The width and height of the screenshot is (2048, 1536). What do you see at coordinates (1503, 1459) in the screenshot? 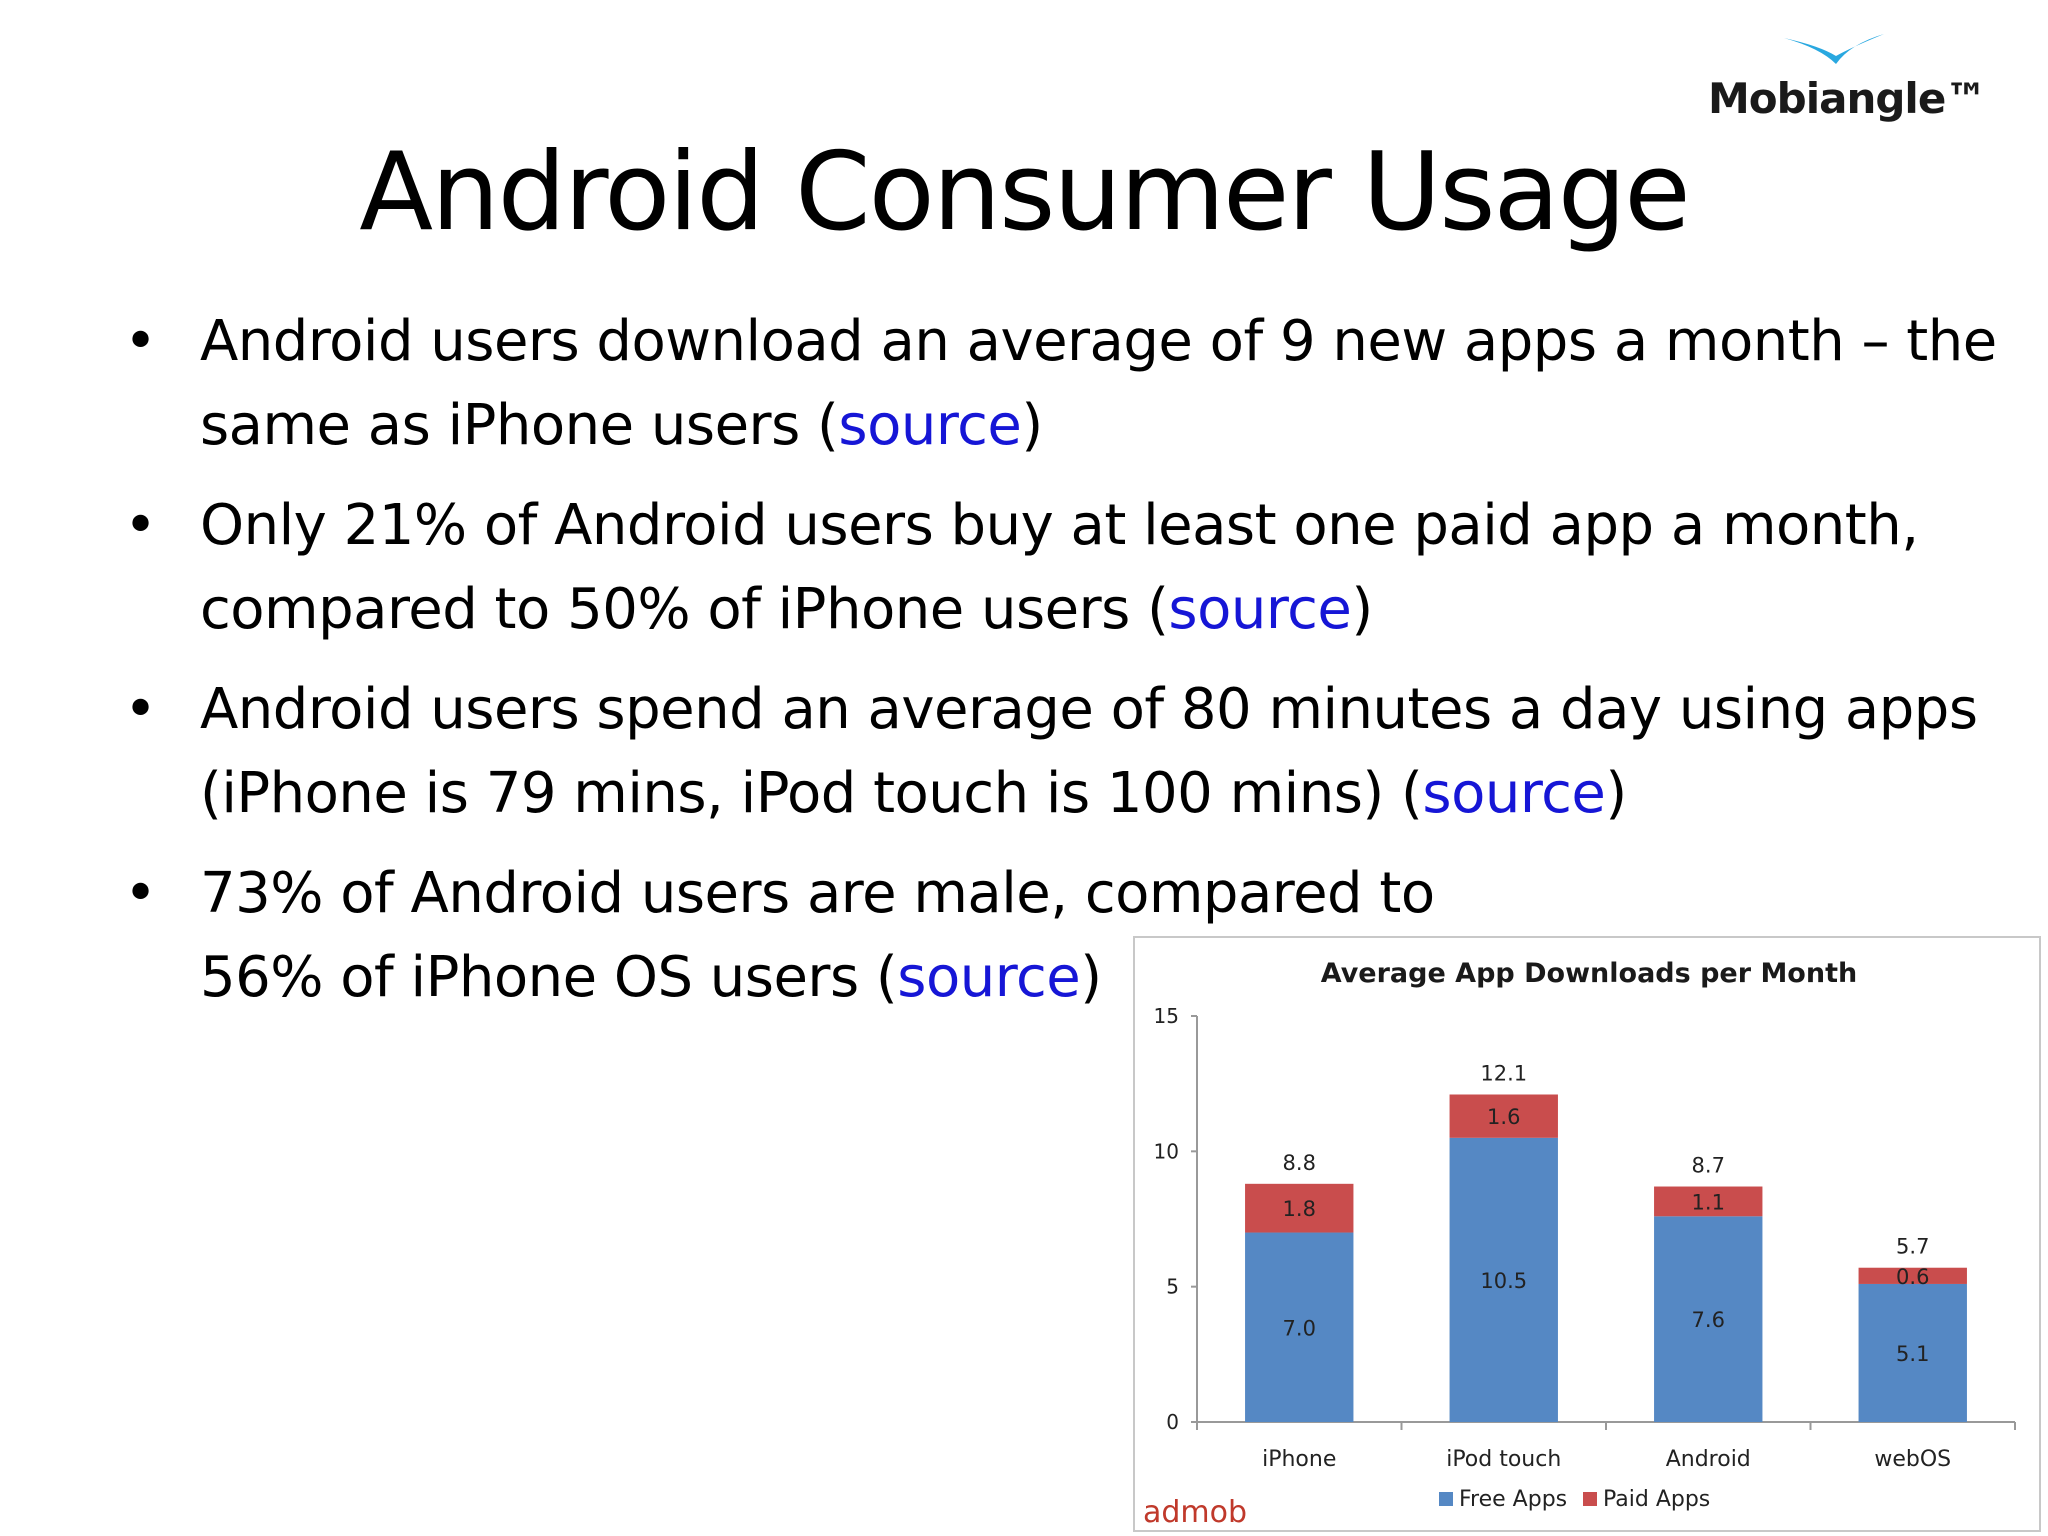
I see `category-label: iPod touch` at bounding box center [1503, 1459].